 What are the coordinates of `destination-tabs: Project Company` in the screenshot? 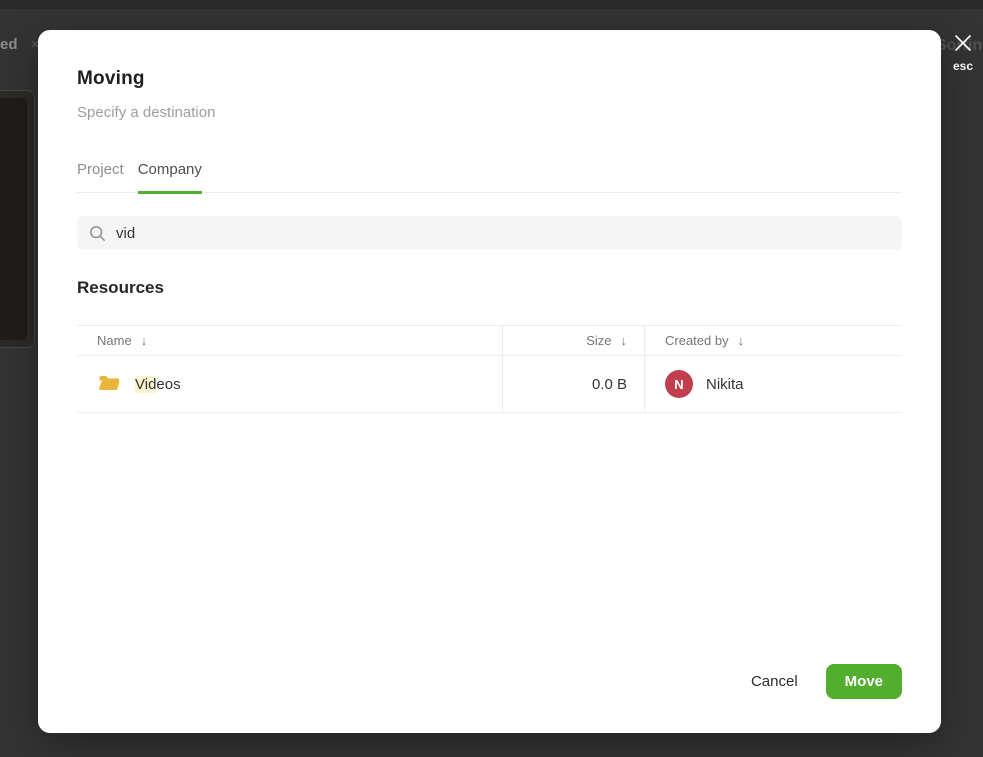 It's located at (489, 177).